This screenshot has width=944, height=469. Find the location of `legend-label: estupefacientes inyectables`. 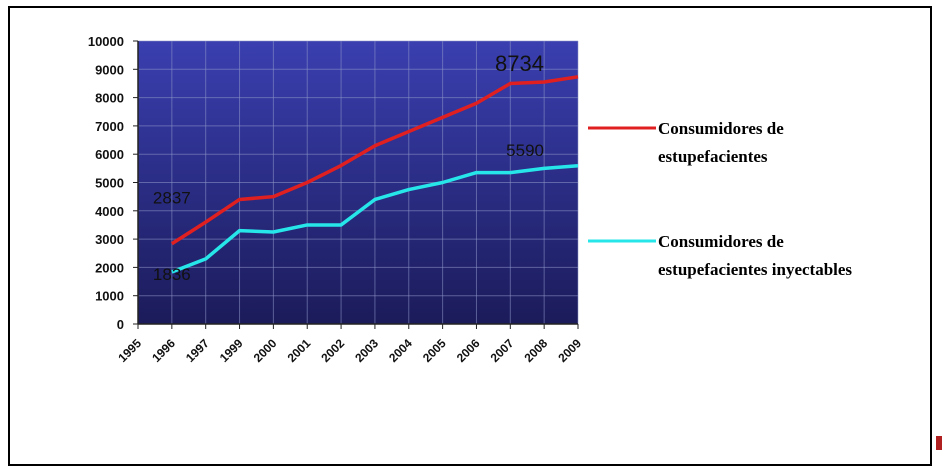

legend-label: estupefacientes inyectables is located at coordinates (755, 269).